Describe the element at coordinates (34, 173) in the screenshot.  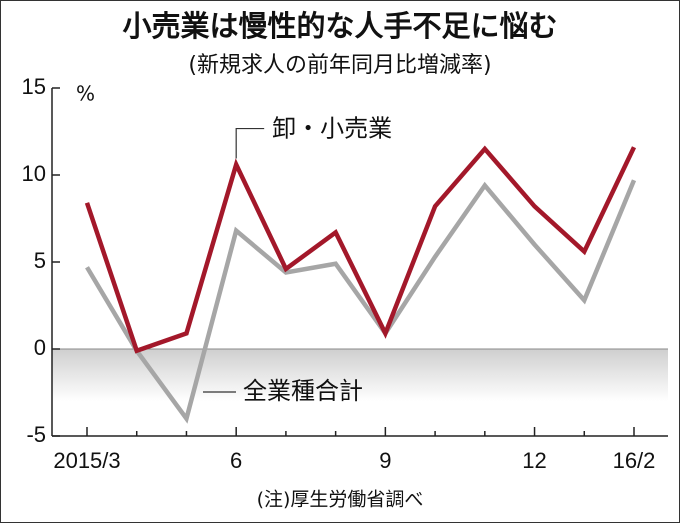
I see `y-tick-label: 10` at that location.